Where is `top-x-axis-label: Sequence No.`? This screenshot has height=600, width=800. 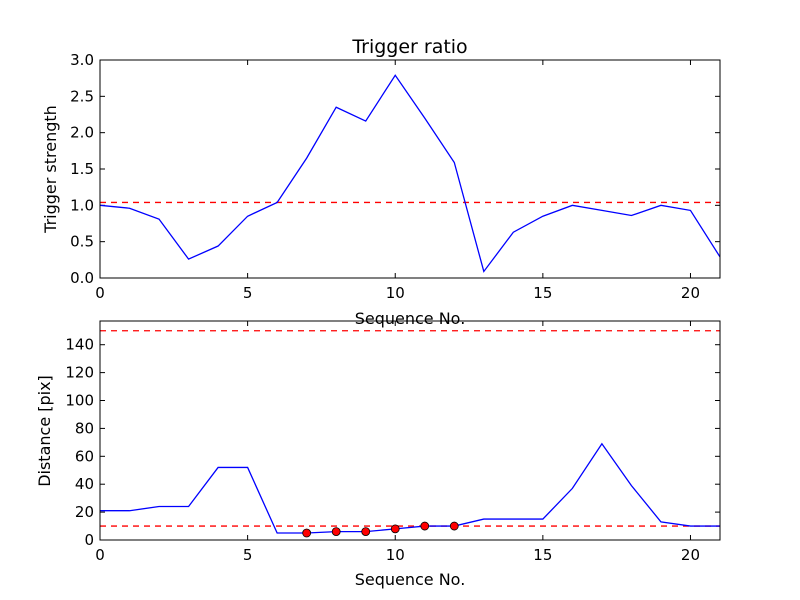 top-x-axis-label: Sequence No. is located at coordinates (410, 318).